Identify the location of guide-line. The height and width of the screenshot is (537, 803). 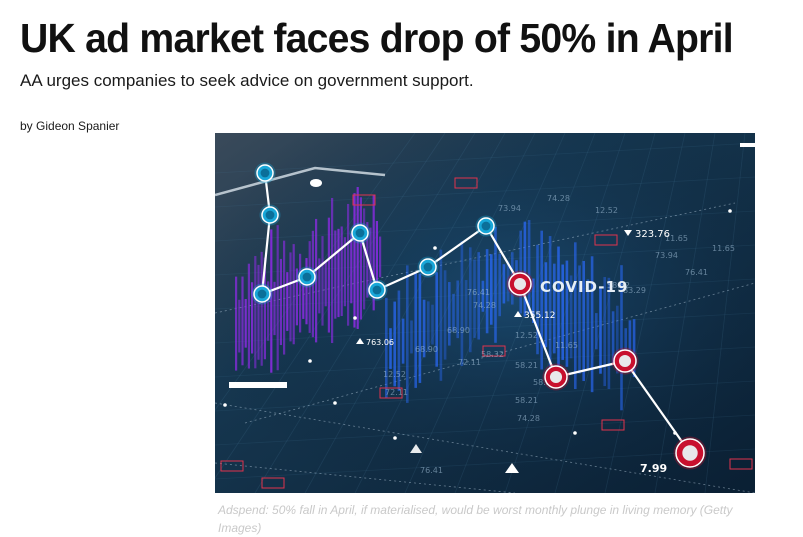
(365, 477).